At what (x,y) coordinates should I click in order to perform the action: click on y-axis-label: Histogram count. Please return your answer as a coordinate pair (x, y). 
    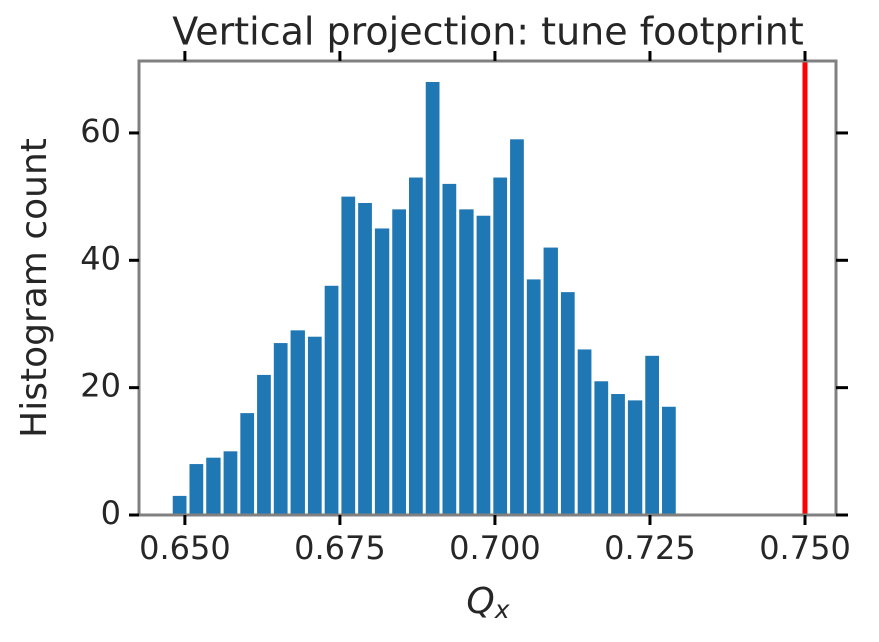
    Looking at the image, I should click on (34, 288).